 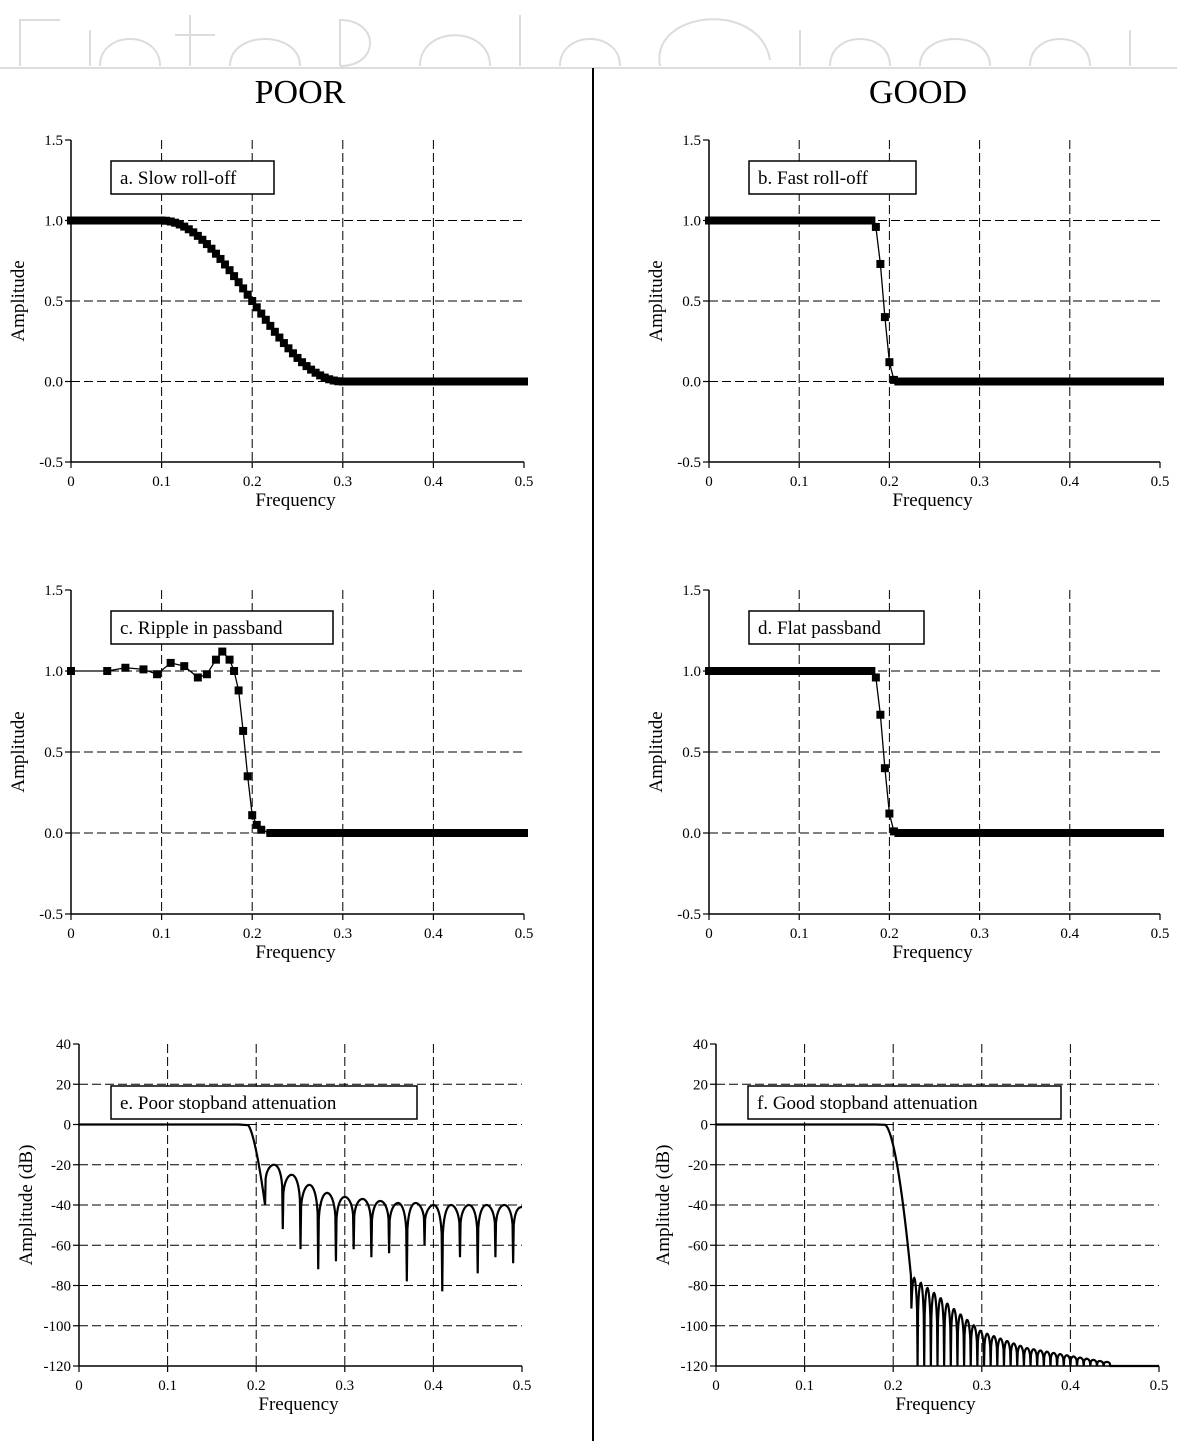 I want to click on panel-label-b: b. Fast roll-off, so click(x=832, y=177).